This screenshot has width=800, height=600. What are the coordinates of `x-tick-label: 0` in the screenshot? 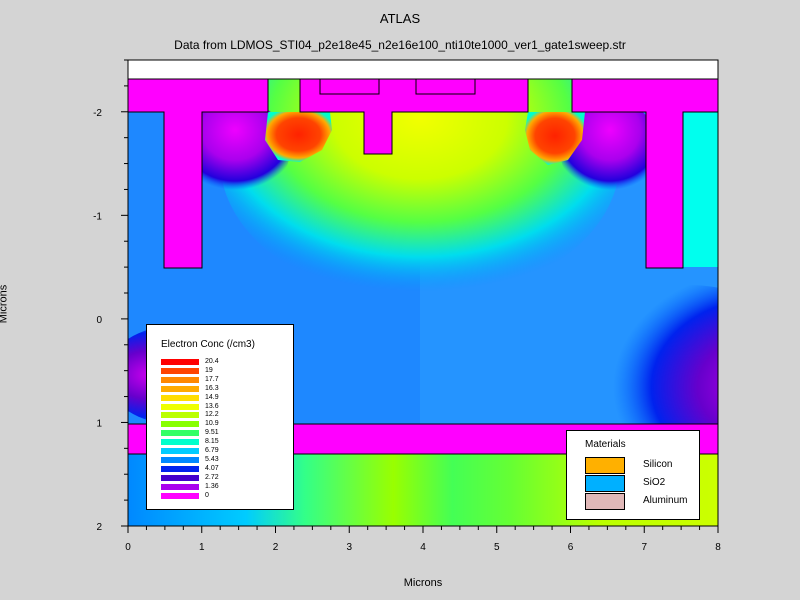 It's located at (128, 547).